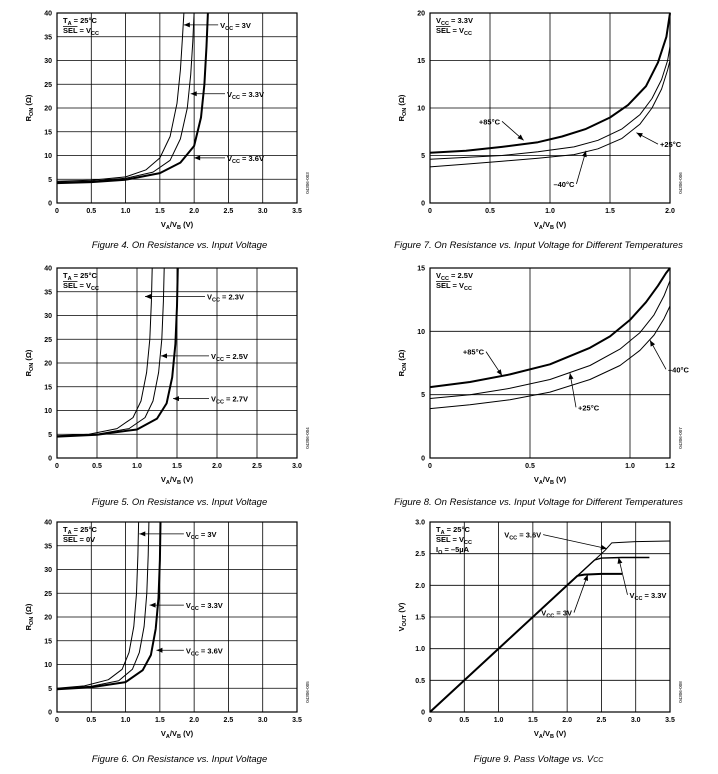 The image size is (718, 774). I want to click on y-tick-label: 35, so click(48, 37).